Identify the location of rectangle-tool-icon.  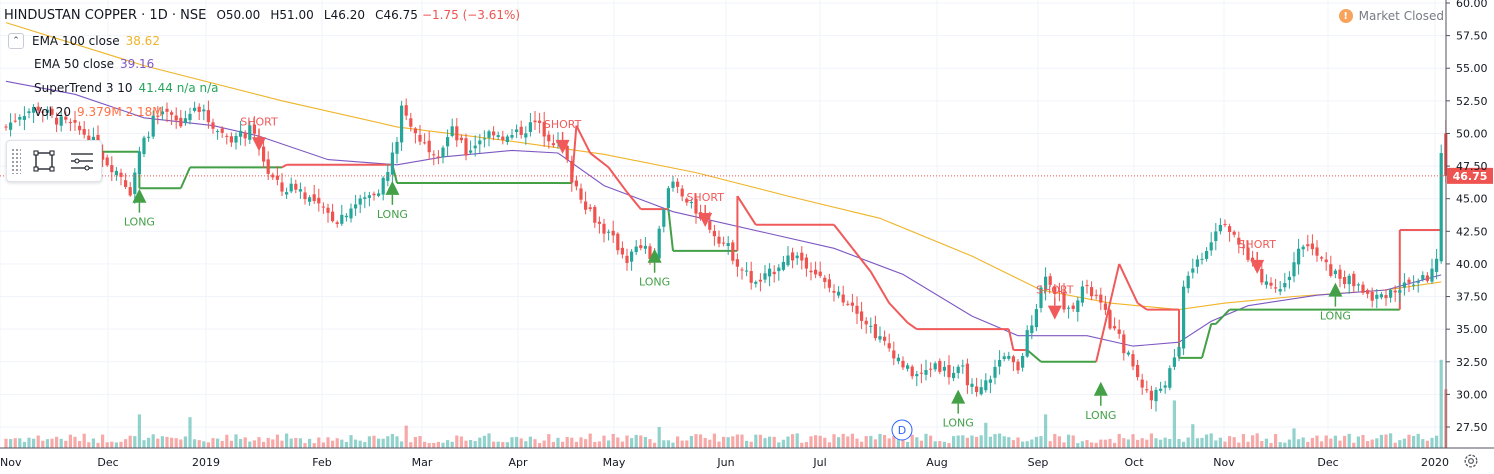
(44, 161).